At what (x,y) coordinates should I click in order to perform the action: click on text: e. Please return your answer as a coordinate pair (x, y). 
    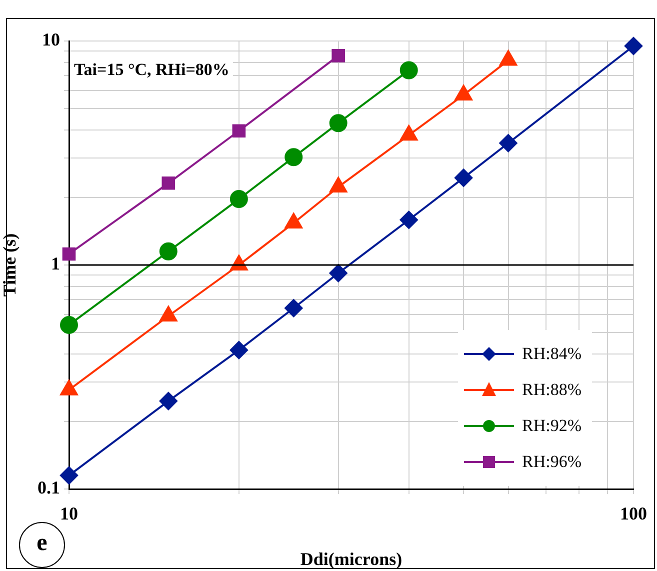
    Looking at the image, I should click on (42, 543).